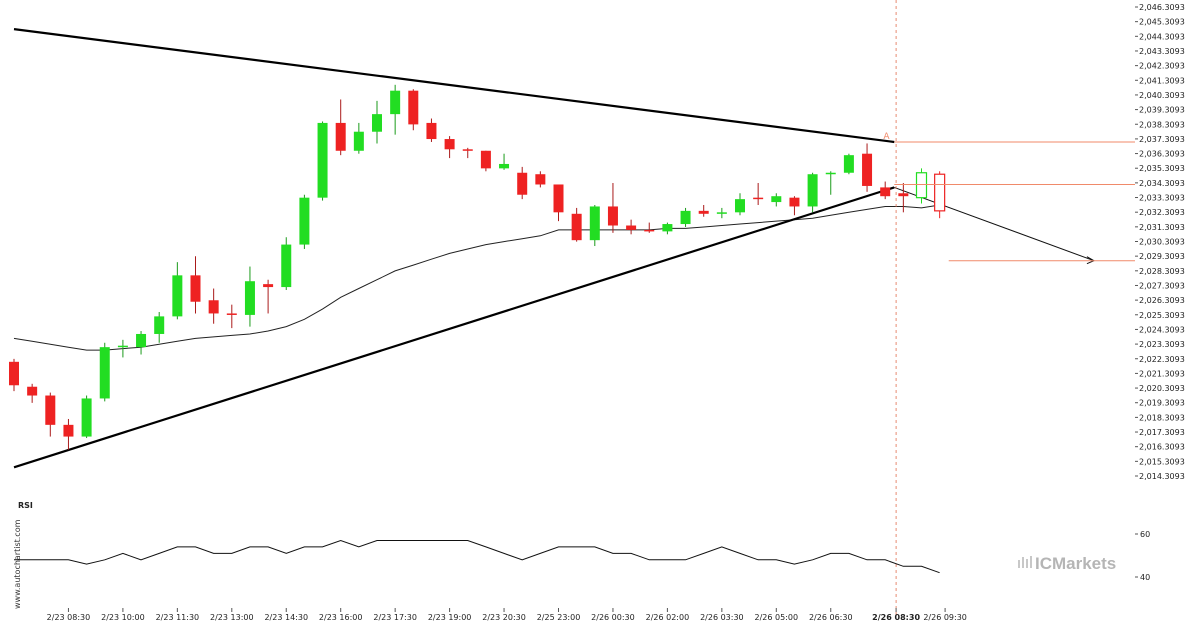 The image size is (1200, 630). What do you see at coordinates (1162, 285) in the screenshot?
I see `price-tick-label: 2,027.3093` at bounding box center [1162, 285].